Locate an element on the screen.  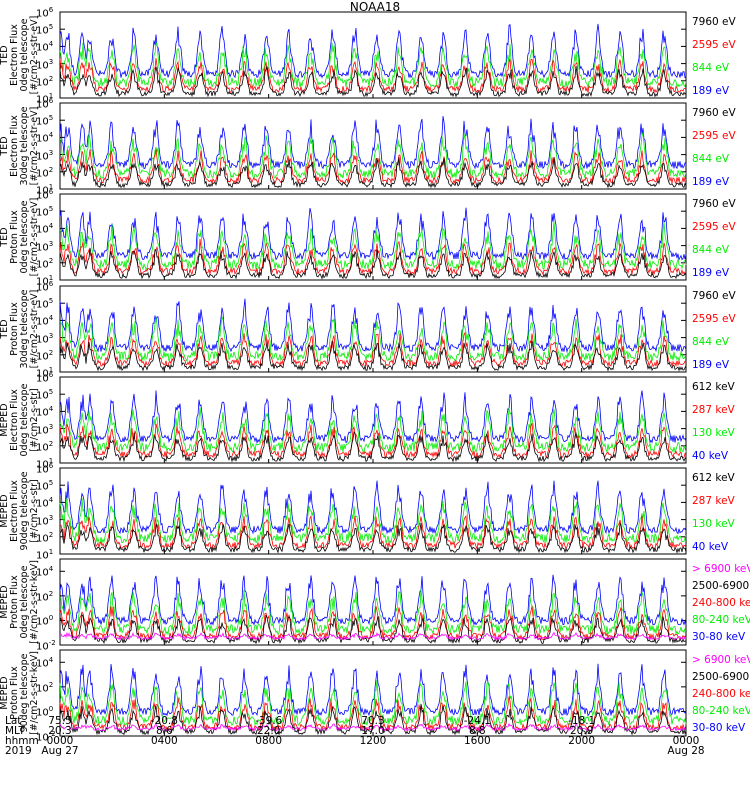
panel-1-series-7960-ev is located at coordinates (373, 81).